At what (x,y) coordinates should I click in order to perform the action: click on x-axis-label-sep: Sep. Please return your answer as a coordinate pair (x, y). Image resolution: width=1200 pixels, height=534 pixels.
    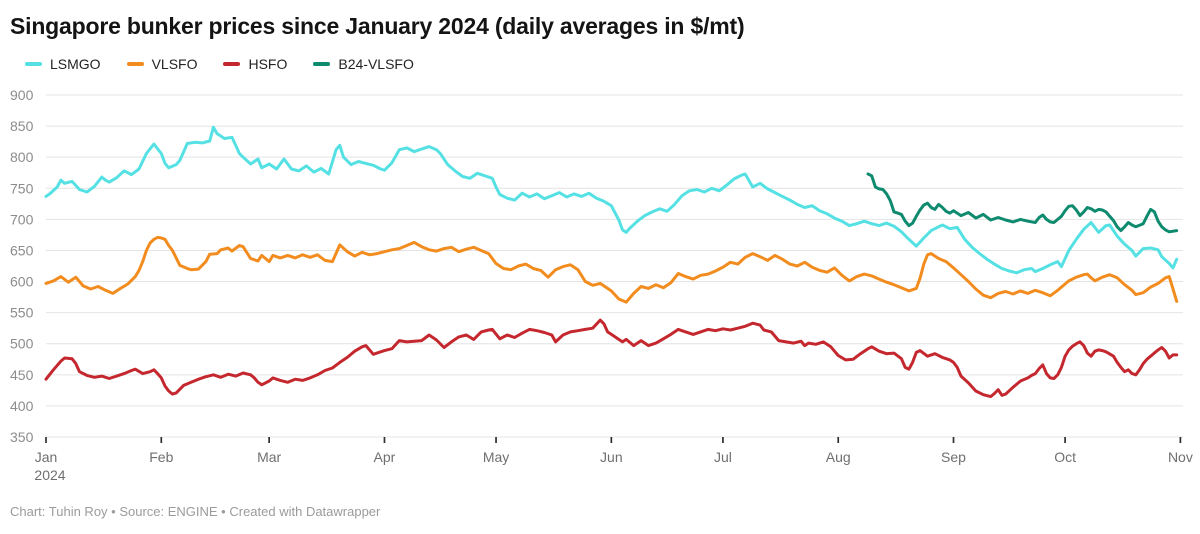
    Looking at the image, I should click on (953, 457).